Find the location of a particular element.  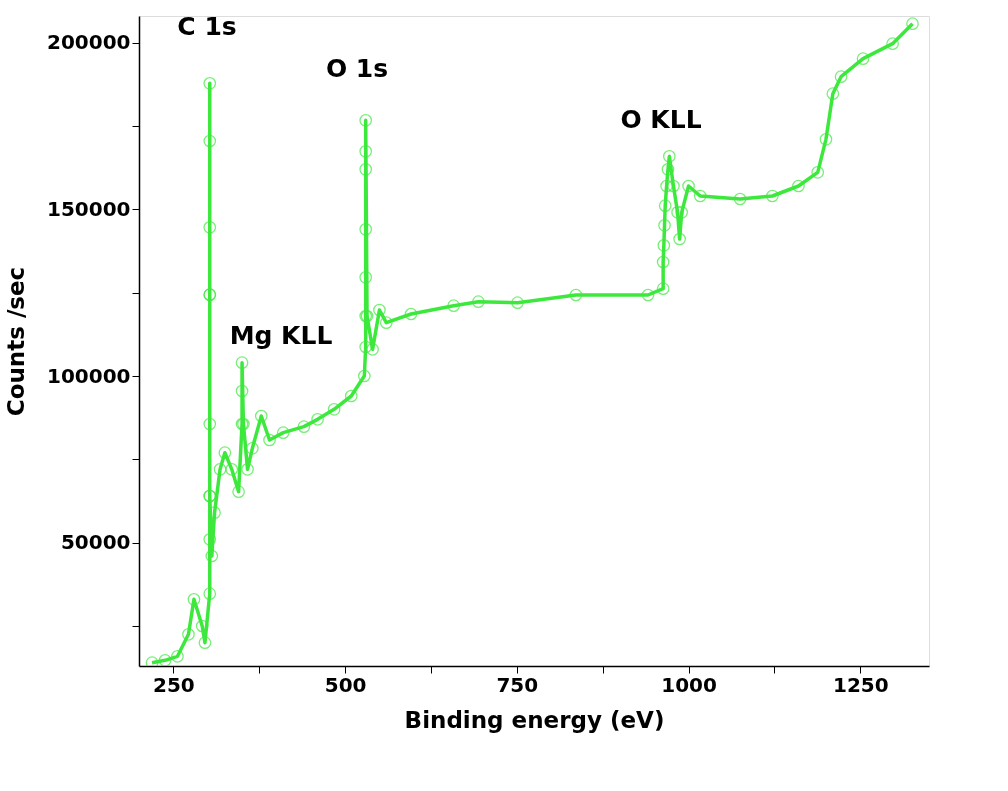

x-tick-label: 500 is located at coordinates (345, 684).